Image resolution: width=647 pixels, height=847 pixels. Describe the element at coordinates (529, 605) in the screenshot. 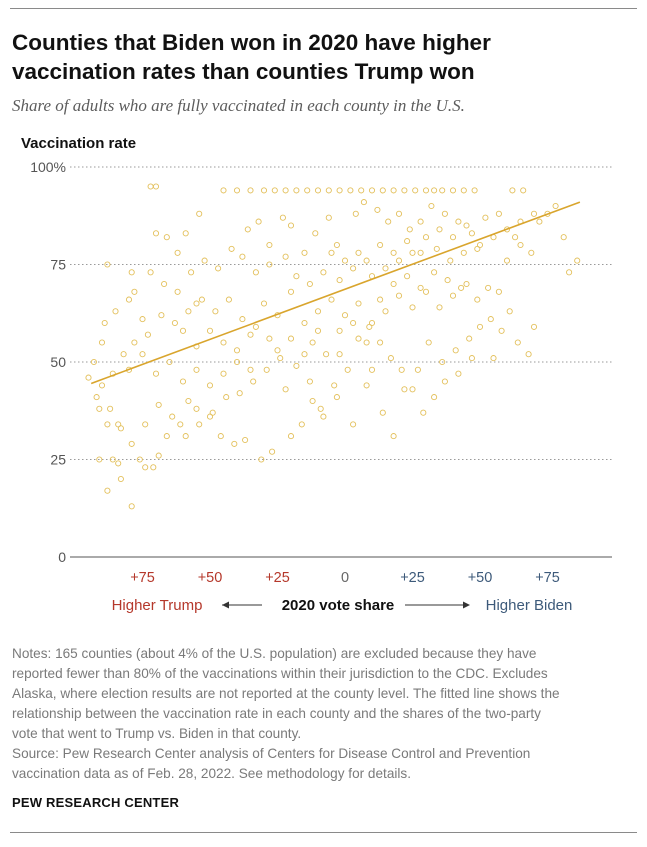

I see `higher-biden-label: Higher Biden` at that location.